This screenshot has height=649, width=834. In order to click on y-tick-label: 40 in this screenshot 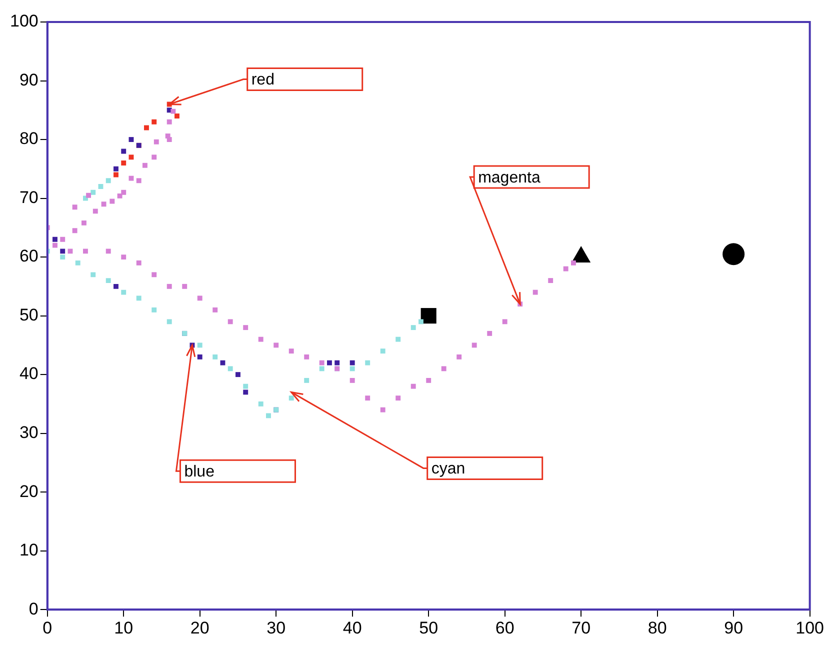, I will do `click(28, 374)`.